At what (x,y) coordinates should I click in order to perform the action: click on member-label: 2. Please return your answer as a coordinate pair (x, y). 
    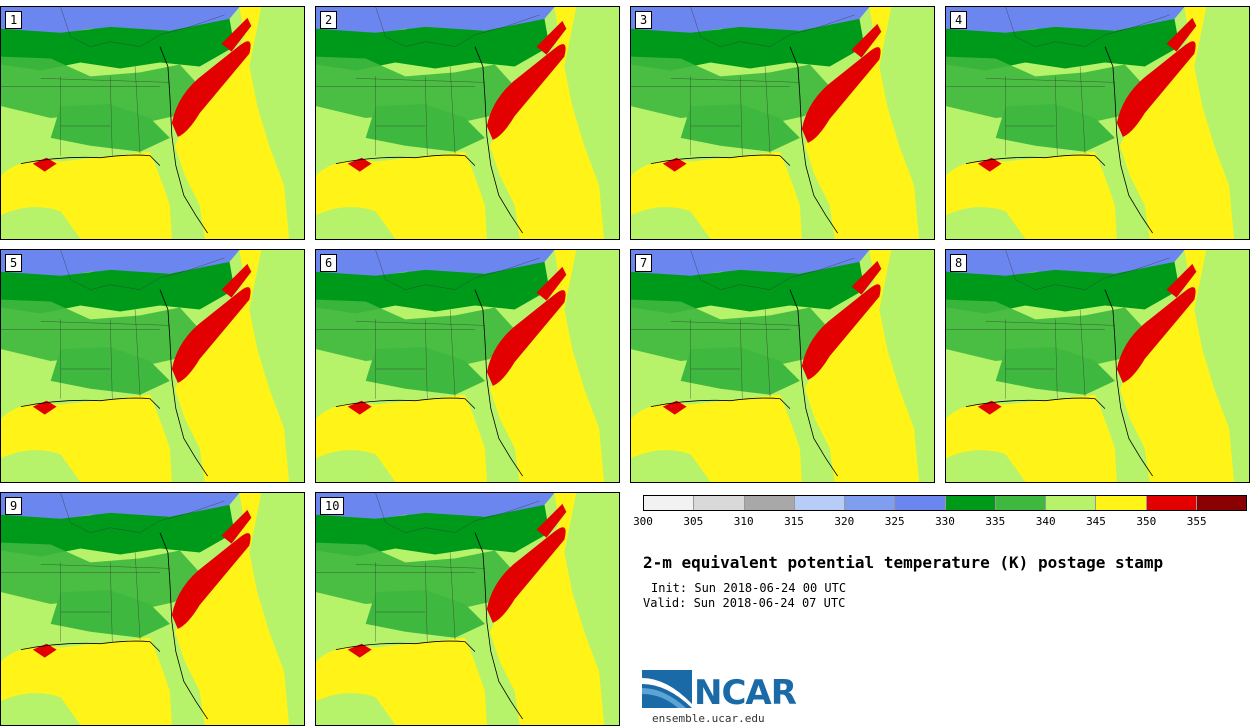
    Looking at the image, I should click on (329, 20).